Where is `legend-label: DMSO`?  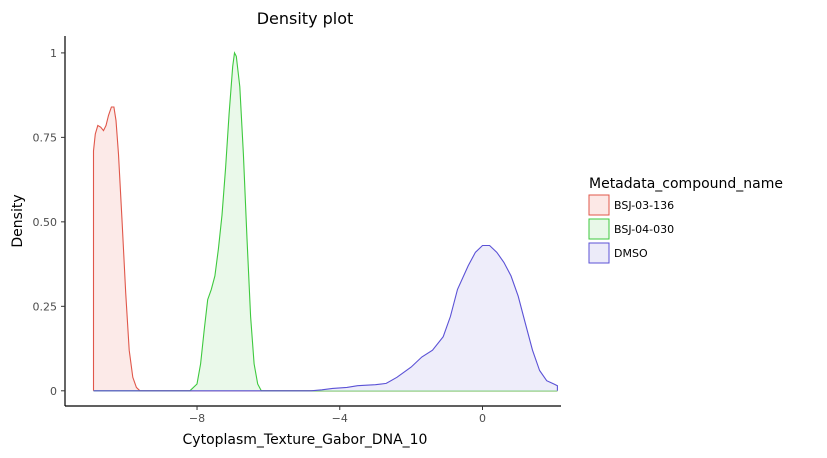
legend-label: DMSO is located at coordinates (631, 253).